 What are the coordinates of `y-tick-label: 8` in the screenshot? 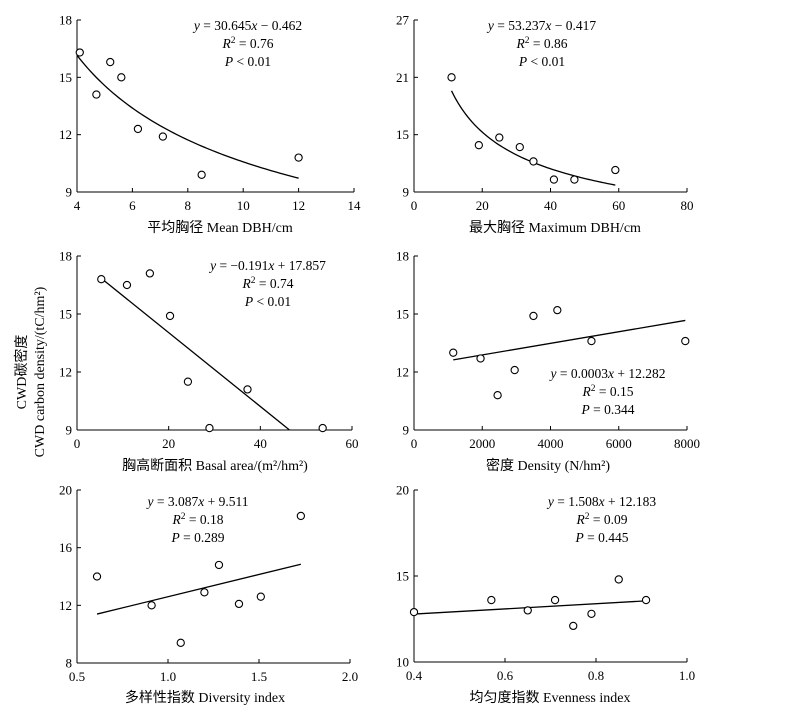 It's located at (69, 663).